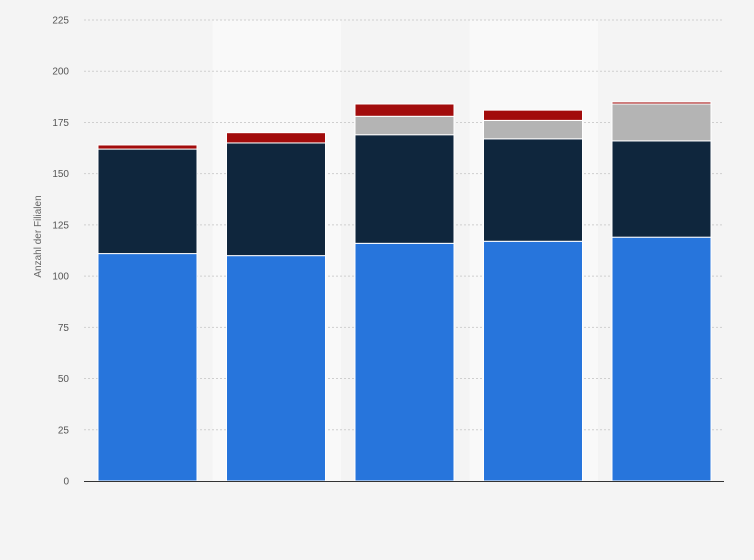  I want to click on y-tick-label: 125, so click(60, 225).